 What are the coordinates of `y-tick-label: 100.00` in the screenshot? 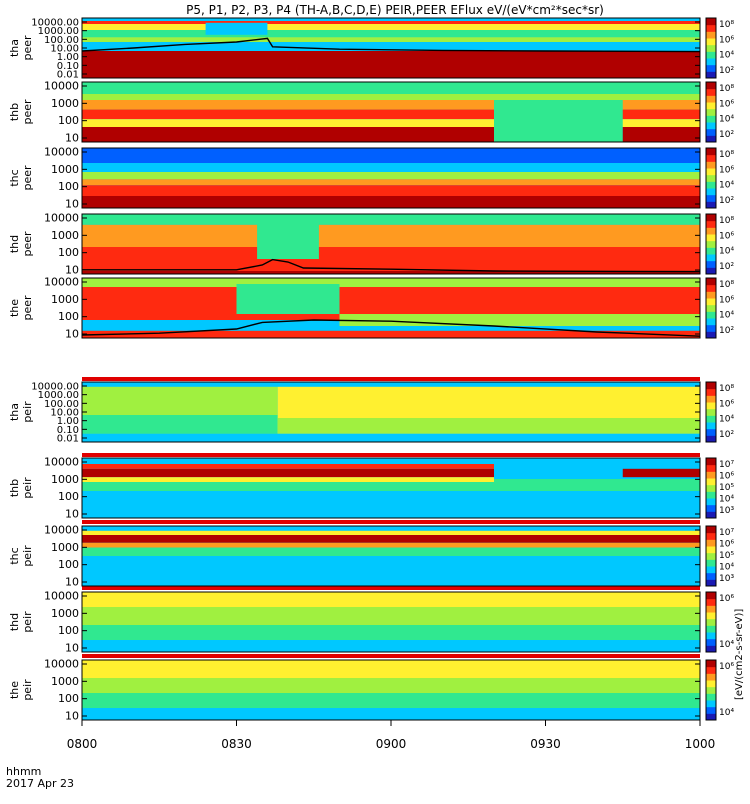 It's located at (61, 40).